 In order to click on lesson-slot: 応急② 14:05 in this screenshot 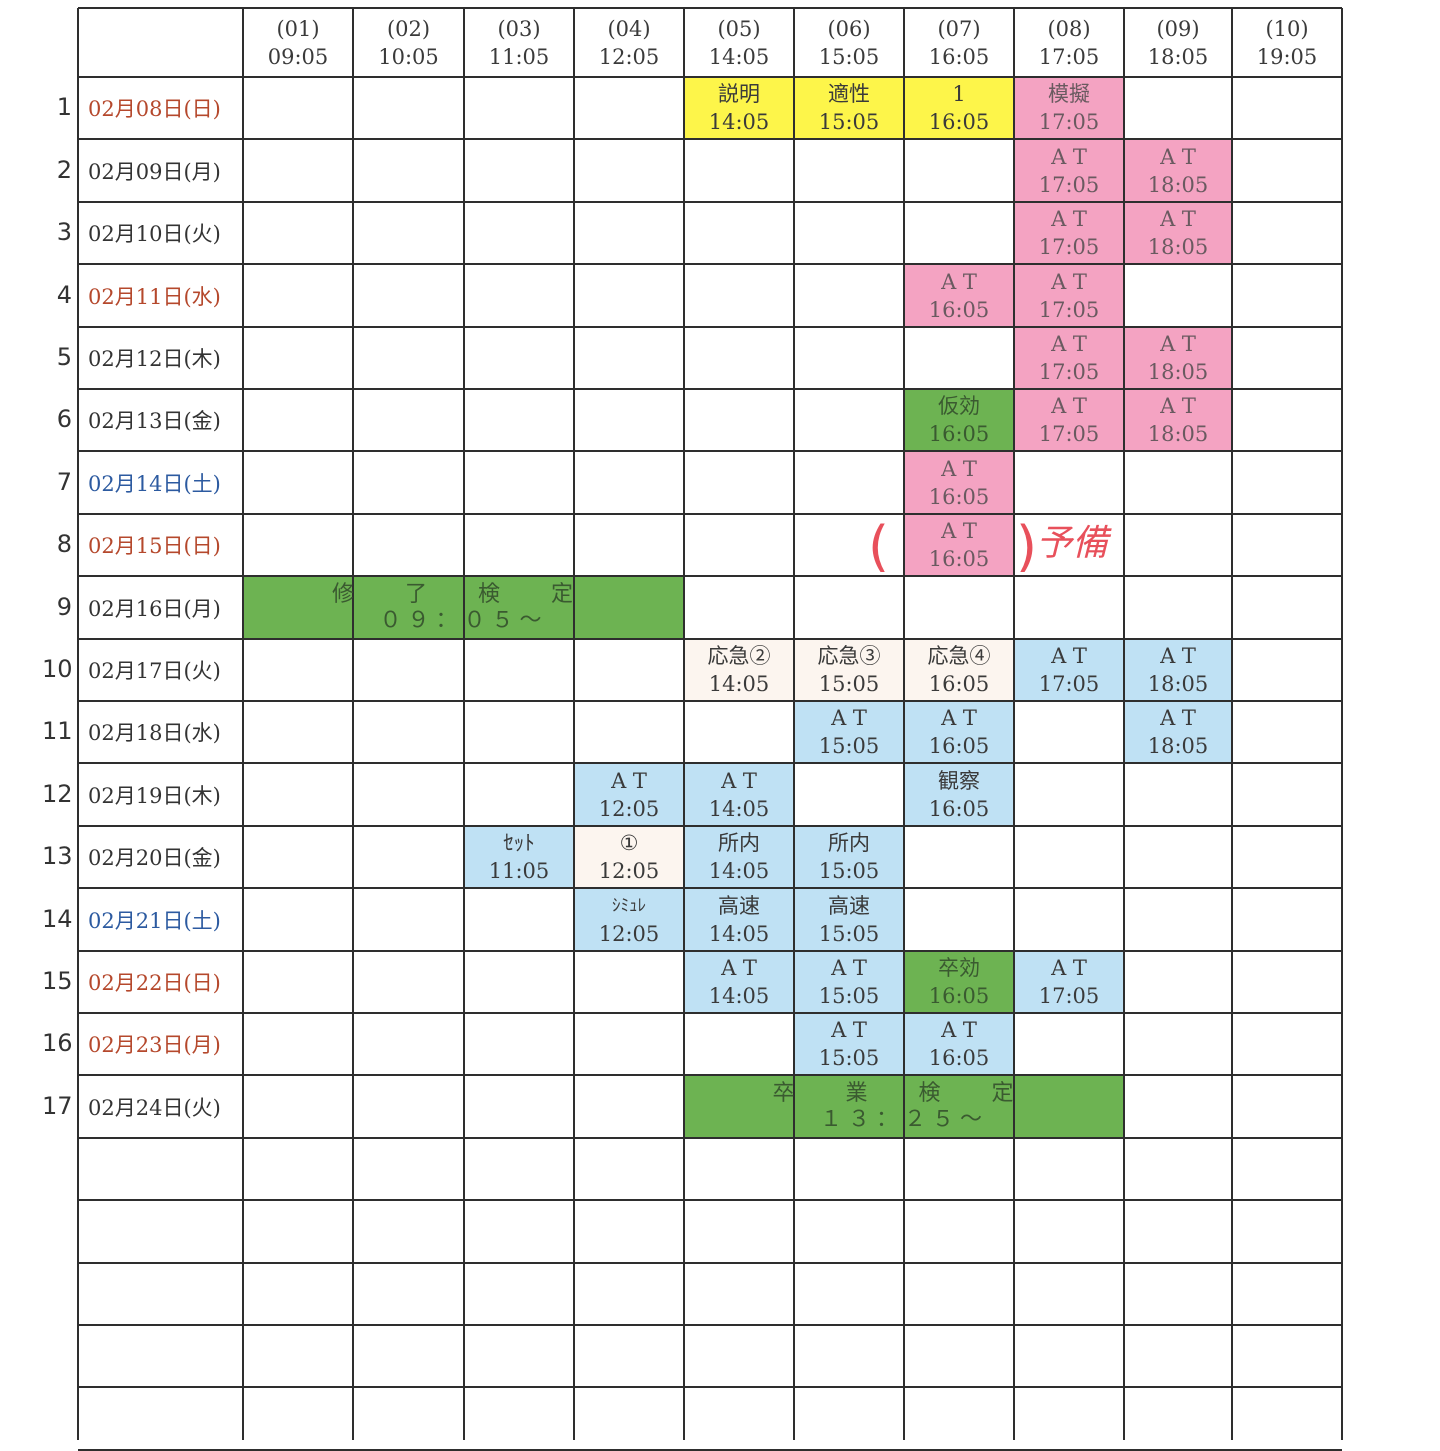, I will do `click(739, 670)`.